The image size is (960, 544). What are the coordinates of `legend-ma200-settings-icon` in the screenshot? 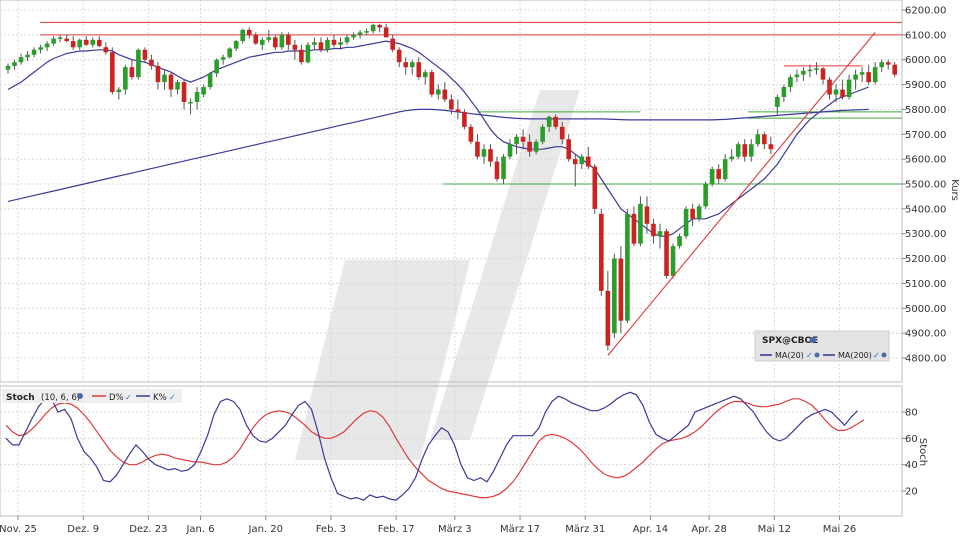 It's located at (884, 355).